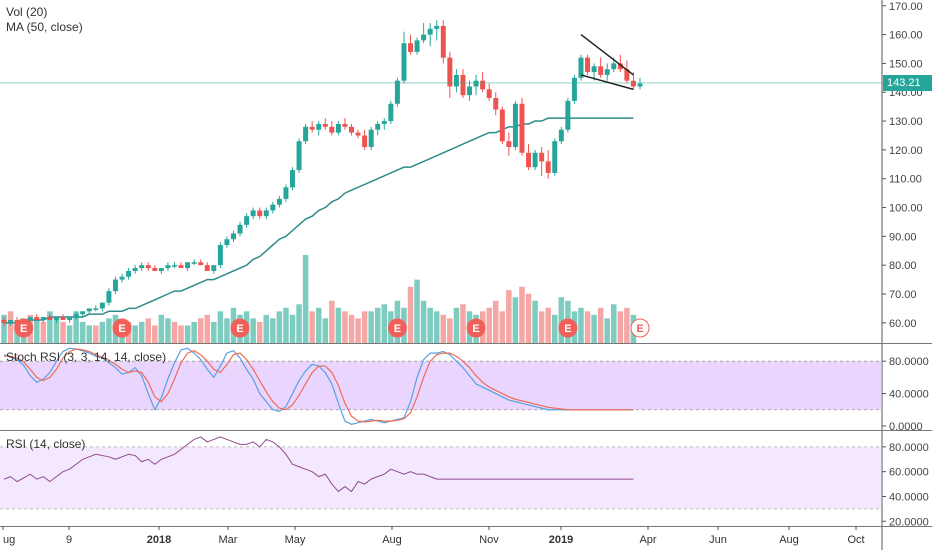  What do you see at coordinates (441, 386) in the screenshot?
I see `stoch-rsi-panel` at bounding box center [441, 386].